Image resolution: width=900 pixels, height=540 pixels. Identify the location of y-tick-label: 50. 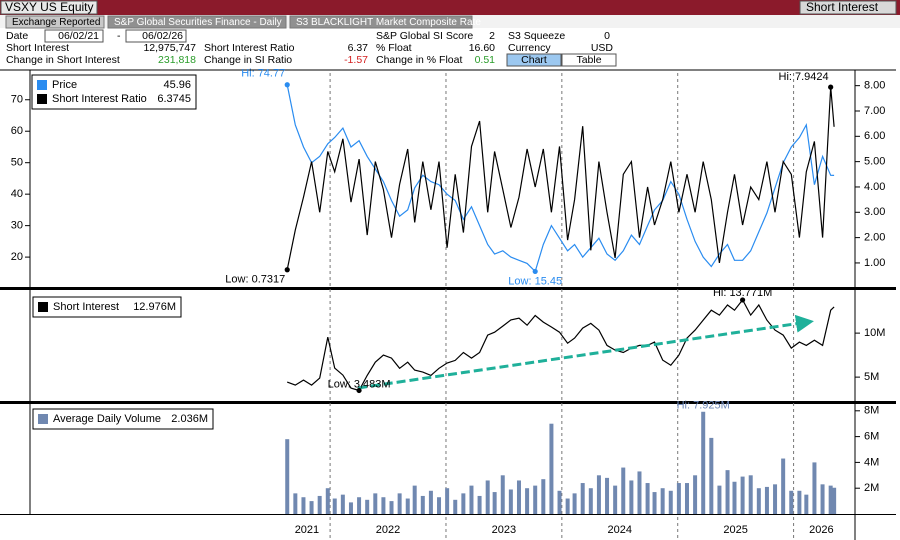
(17, 163).